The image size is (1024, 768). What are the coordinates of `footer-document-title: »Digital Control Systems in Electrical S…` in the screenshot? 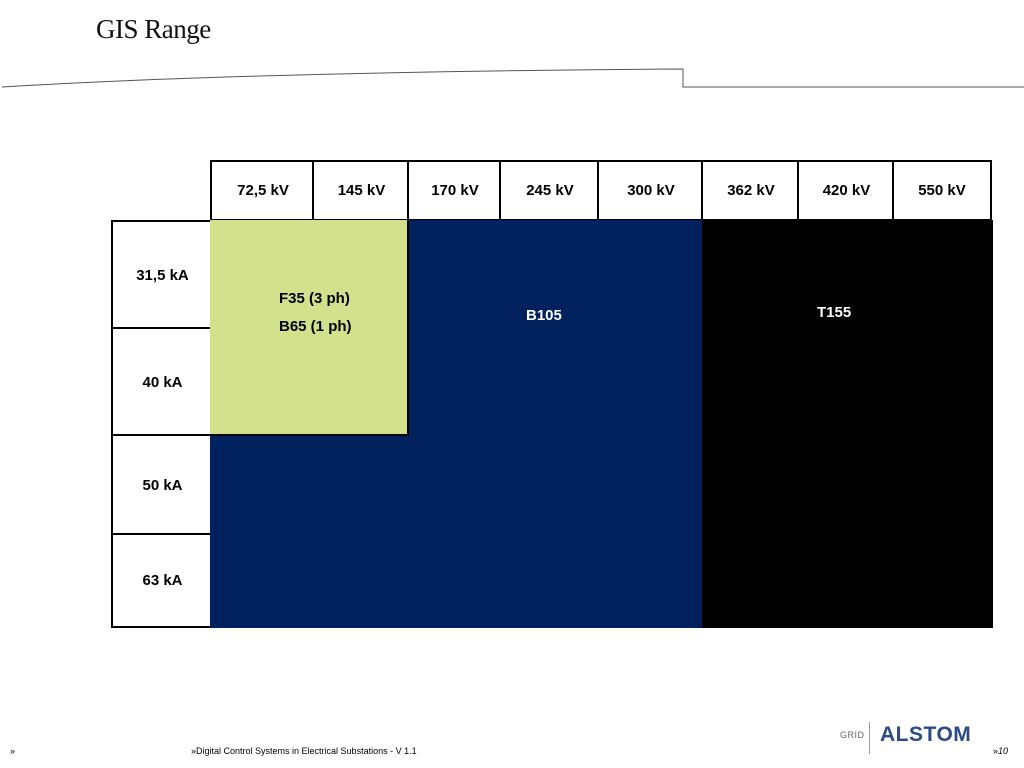 It's located at (304, 751).